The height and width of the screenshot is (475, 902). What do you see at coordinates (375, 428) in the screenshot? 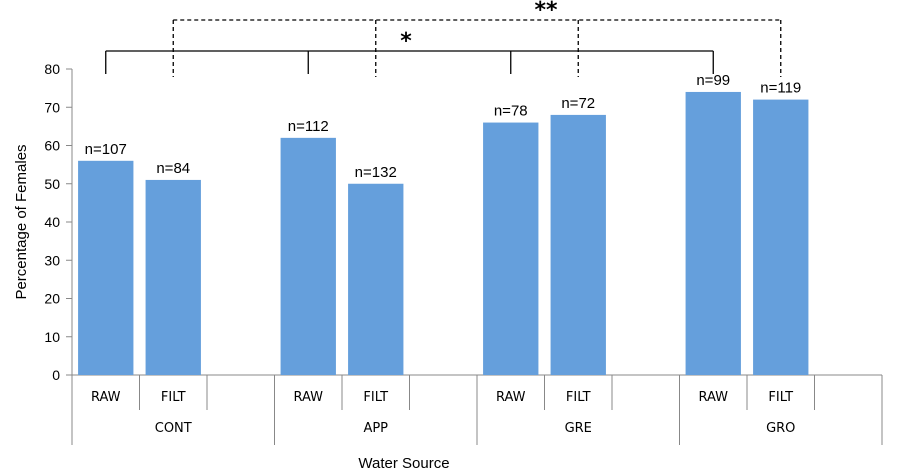
I see `x-group-label: APP` at bounding box center [375, 428].